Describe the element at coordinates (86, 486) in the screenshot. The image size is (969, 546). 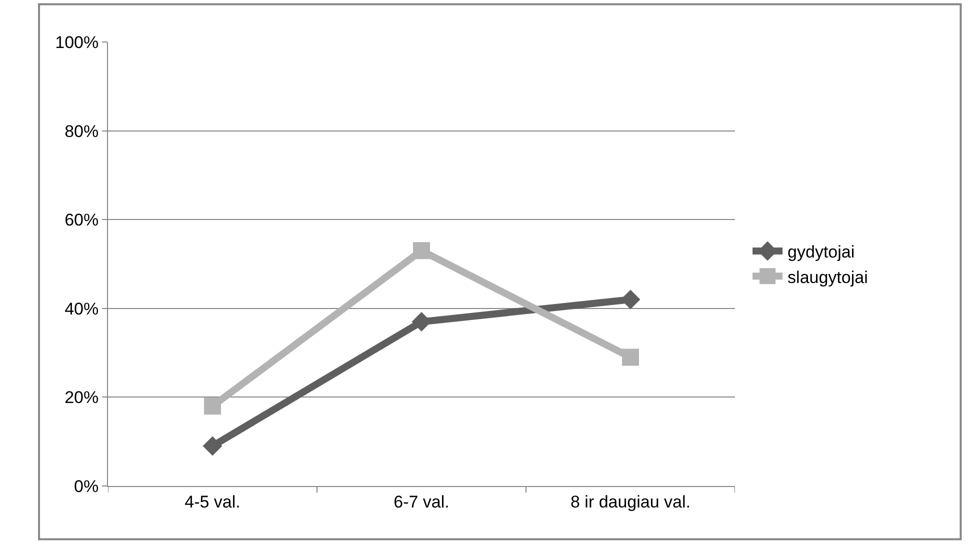
I see `y-tick-label: 0%` at that location.